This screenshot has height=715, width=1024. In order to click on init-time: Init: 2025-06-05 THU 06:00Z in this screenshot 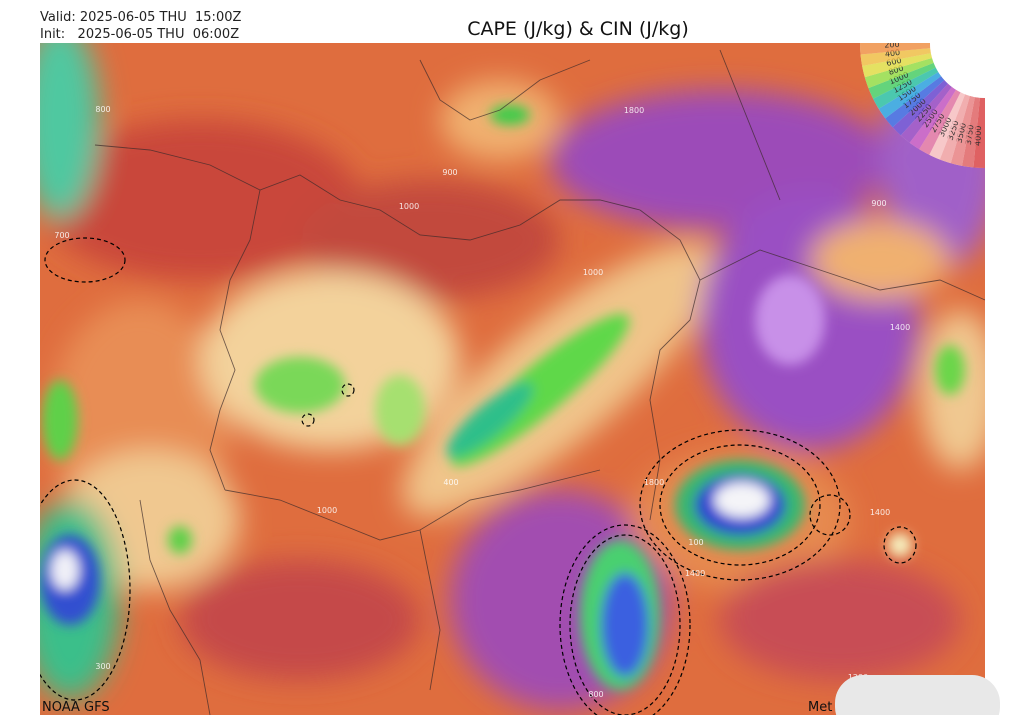, I will do `click(139, 34)`.